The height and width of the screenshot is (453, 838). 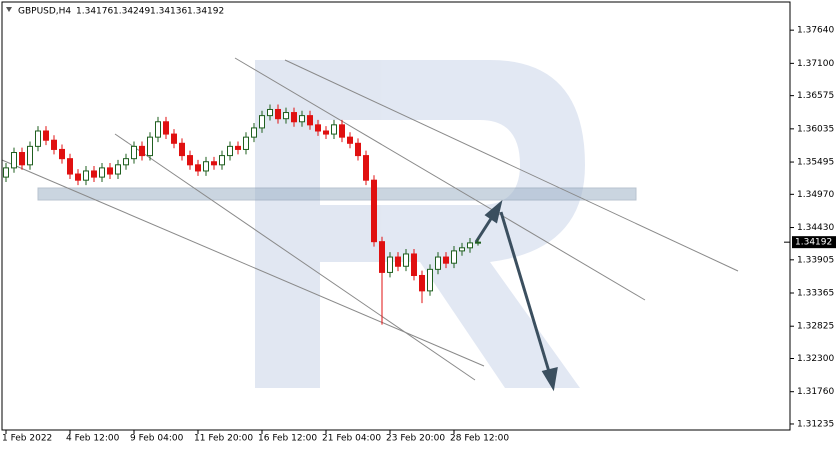 I want to click on x-tick-label: 16 Feb 12:00, so click(x=287, y=439).